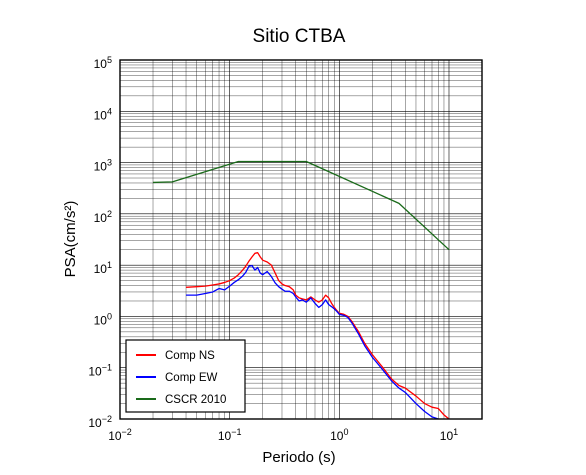  Describe the element at coordinates (103, 166) in the screenshot. I see `y-tick-label: 10³` at that location.